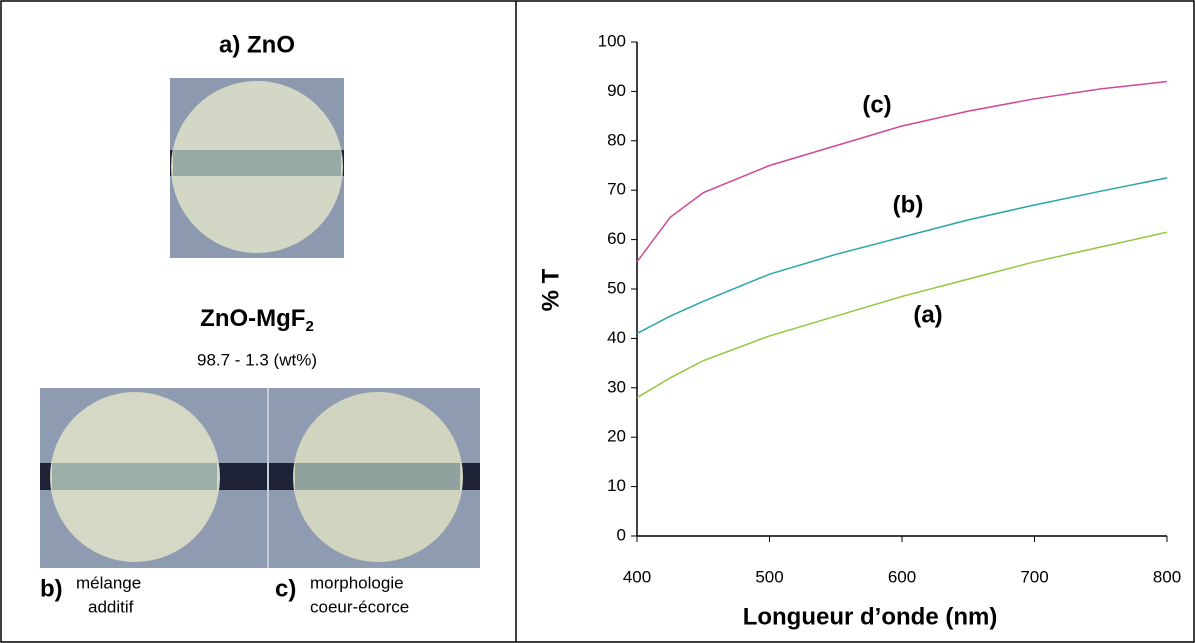 The height and width of the screenshot is (643, 1195). What do you see at coordinates (616, 189) in the screenshot?
I see `y-tick-label: 70` at bounding box center [616, 189].